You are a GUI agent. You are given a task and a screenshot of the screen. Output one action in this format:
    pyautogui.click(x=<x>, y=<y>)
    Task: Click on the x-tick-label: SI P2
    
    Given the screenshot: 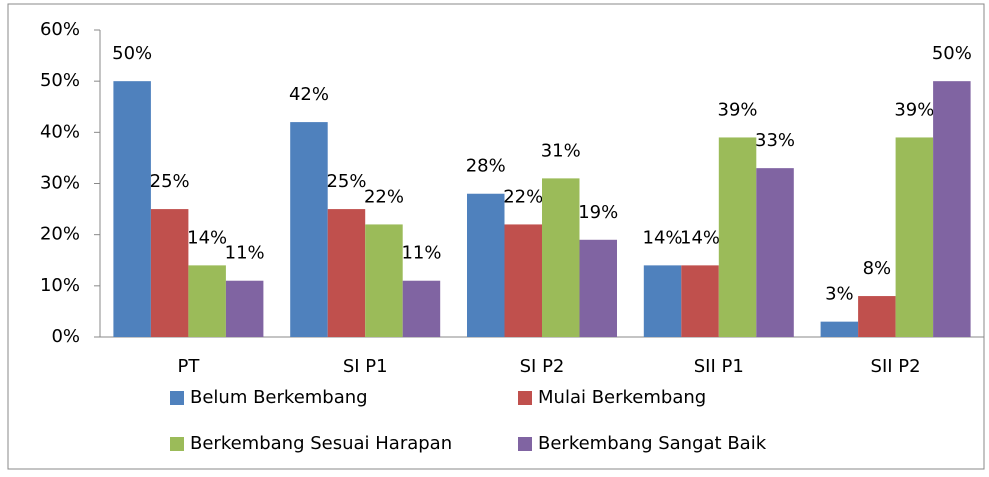 What is the action you would take?
    pyautogui.click(x=542, y=366)
    